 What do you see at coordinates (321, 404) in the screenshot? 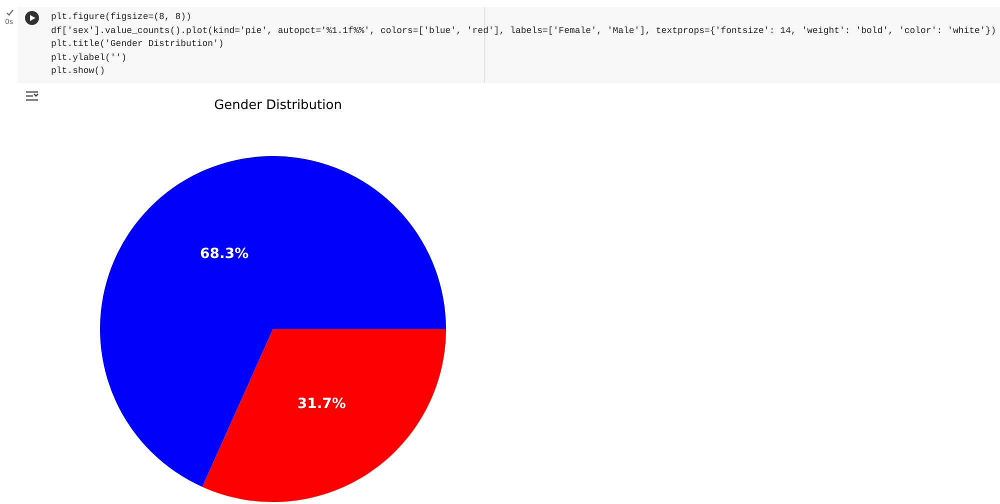
I see `data-label: 31.7%` at bounding box center [321, 404].